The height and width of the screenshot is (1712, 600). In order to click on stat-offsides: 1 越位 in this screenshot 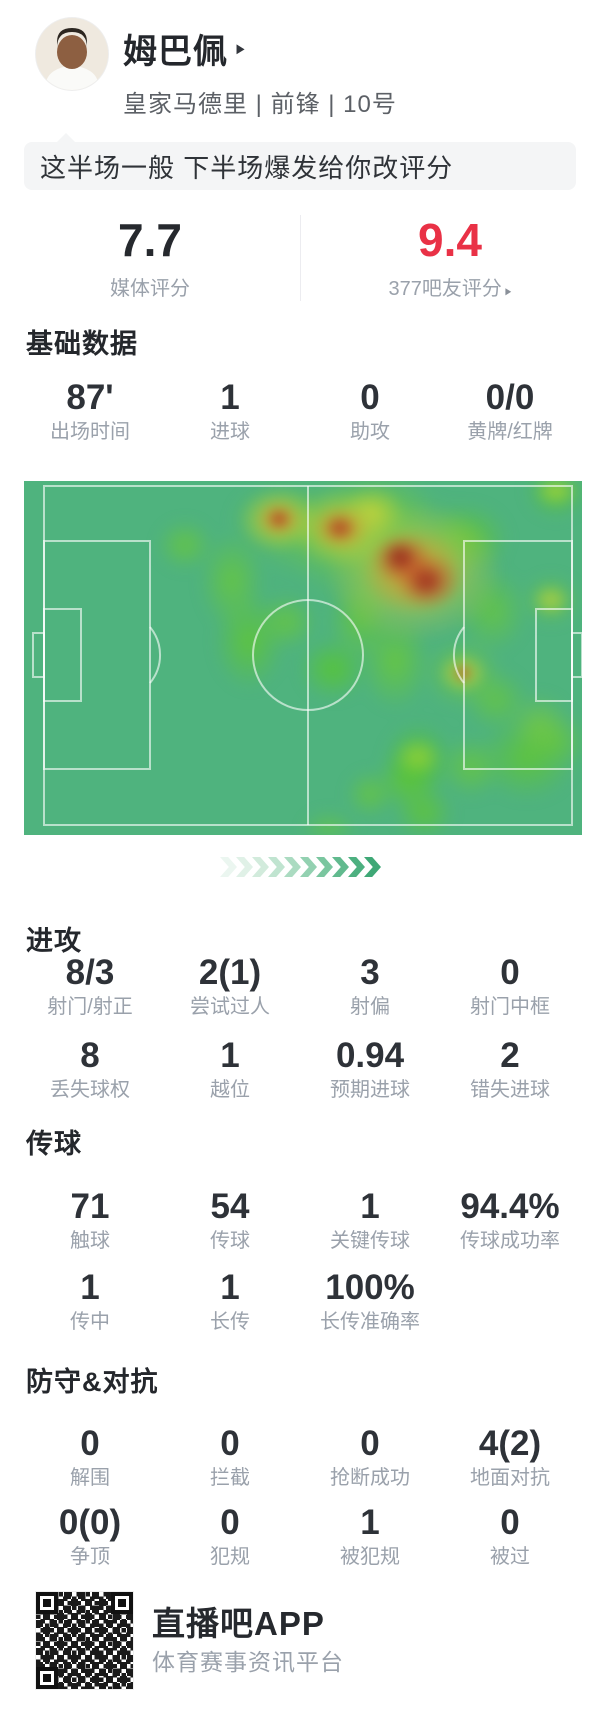, I will do `click(230, 1069)`.